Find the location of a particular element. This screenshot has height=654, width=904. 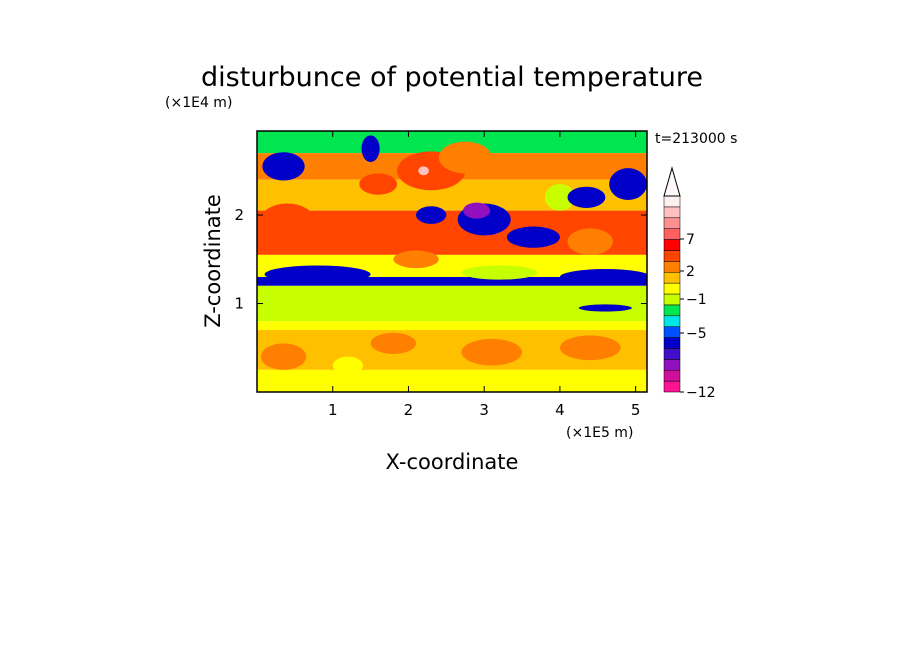

colorbar-extend-arrow is located at coordinates (672, 181).